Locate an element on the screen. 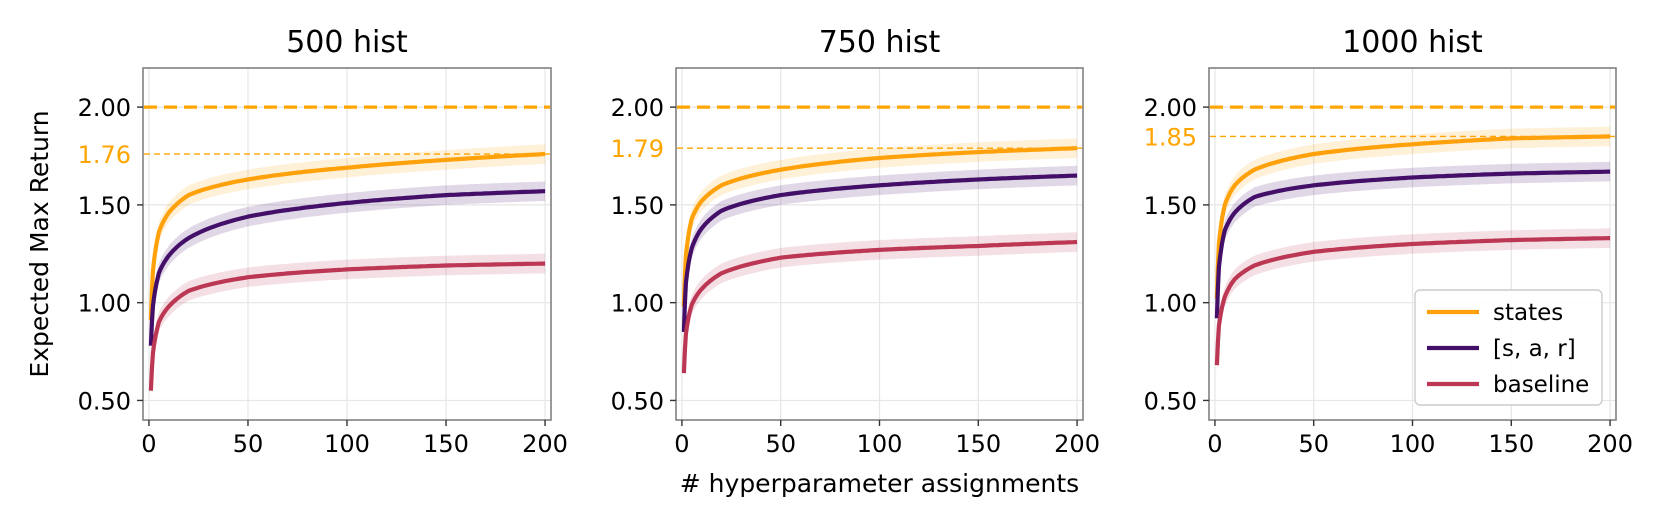 The width and height of the screenshot is (1661, 525). reference-line-label: 1.79 is located at coordinates (637, 149).